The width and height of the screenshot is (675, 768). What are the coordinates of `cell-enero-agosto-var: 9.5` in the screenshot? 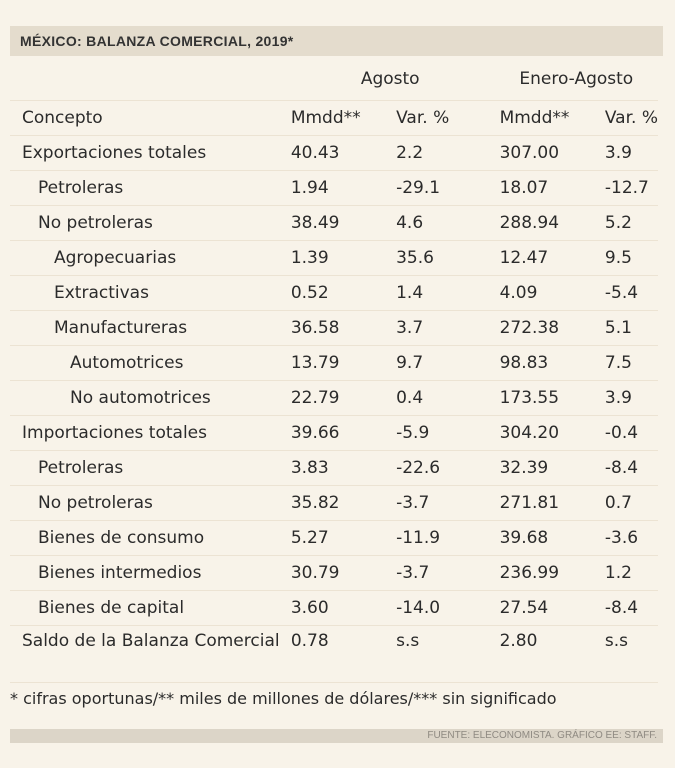 It's located at (628, 258).